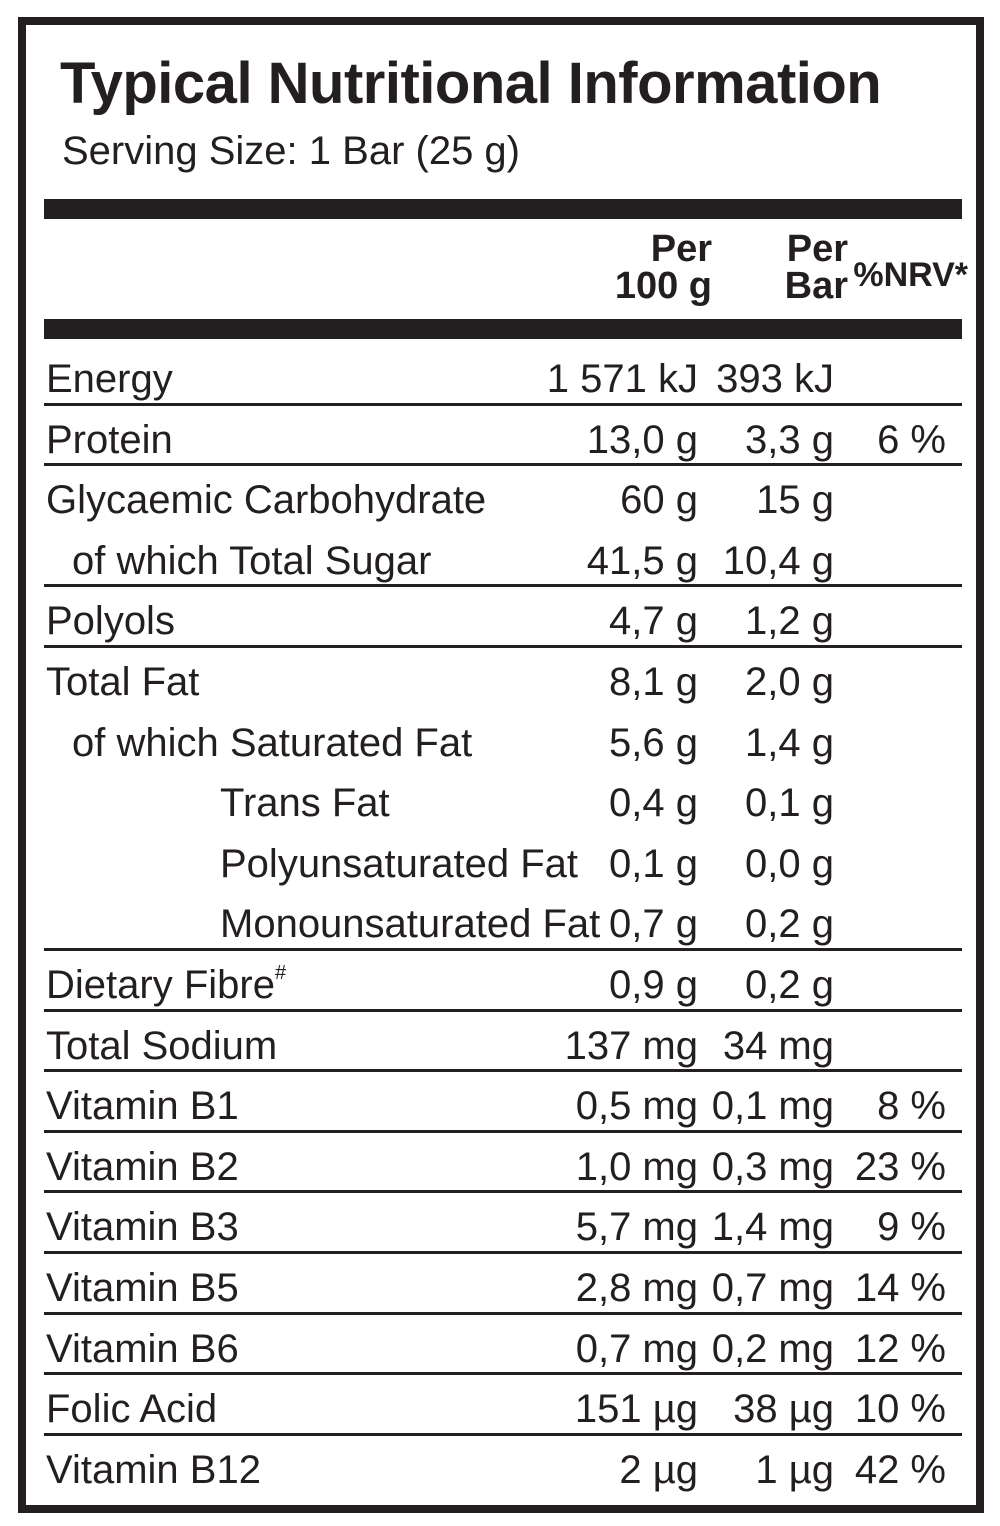  What do you see at coordinates (291, 151) in the screenshot?
I see `serving-size: Serving Size: 1 Bar (25 g)` at bounding box center [291, 151].